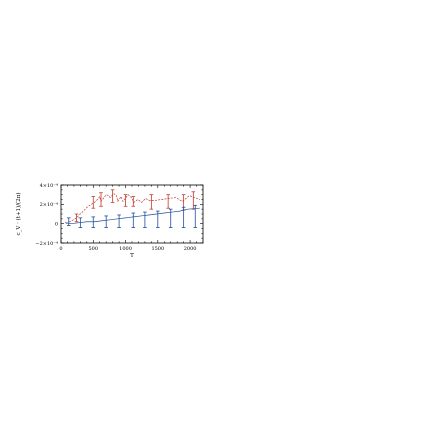  What do you see at coordinates (125, 249) in the screenshot?
I see `x-tick-label: 1000` at bounding box center [125, 249].